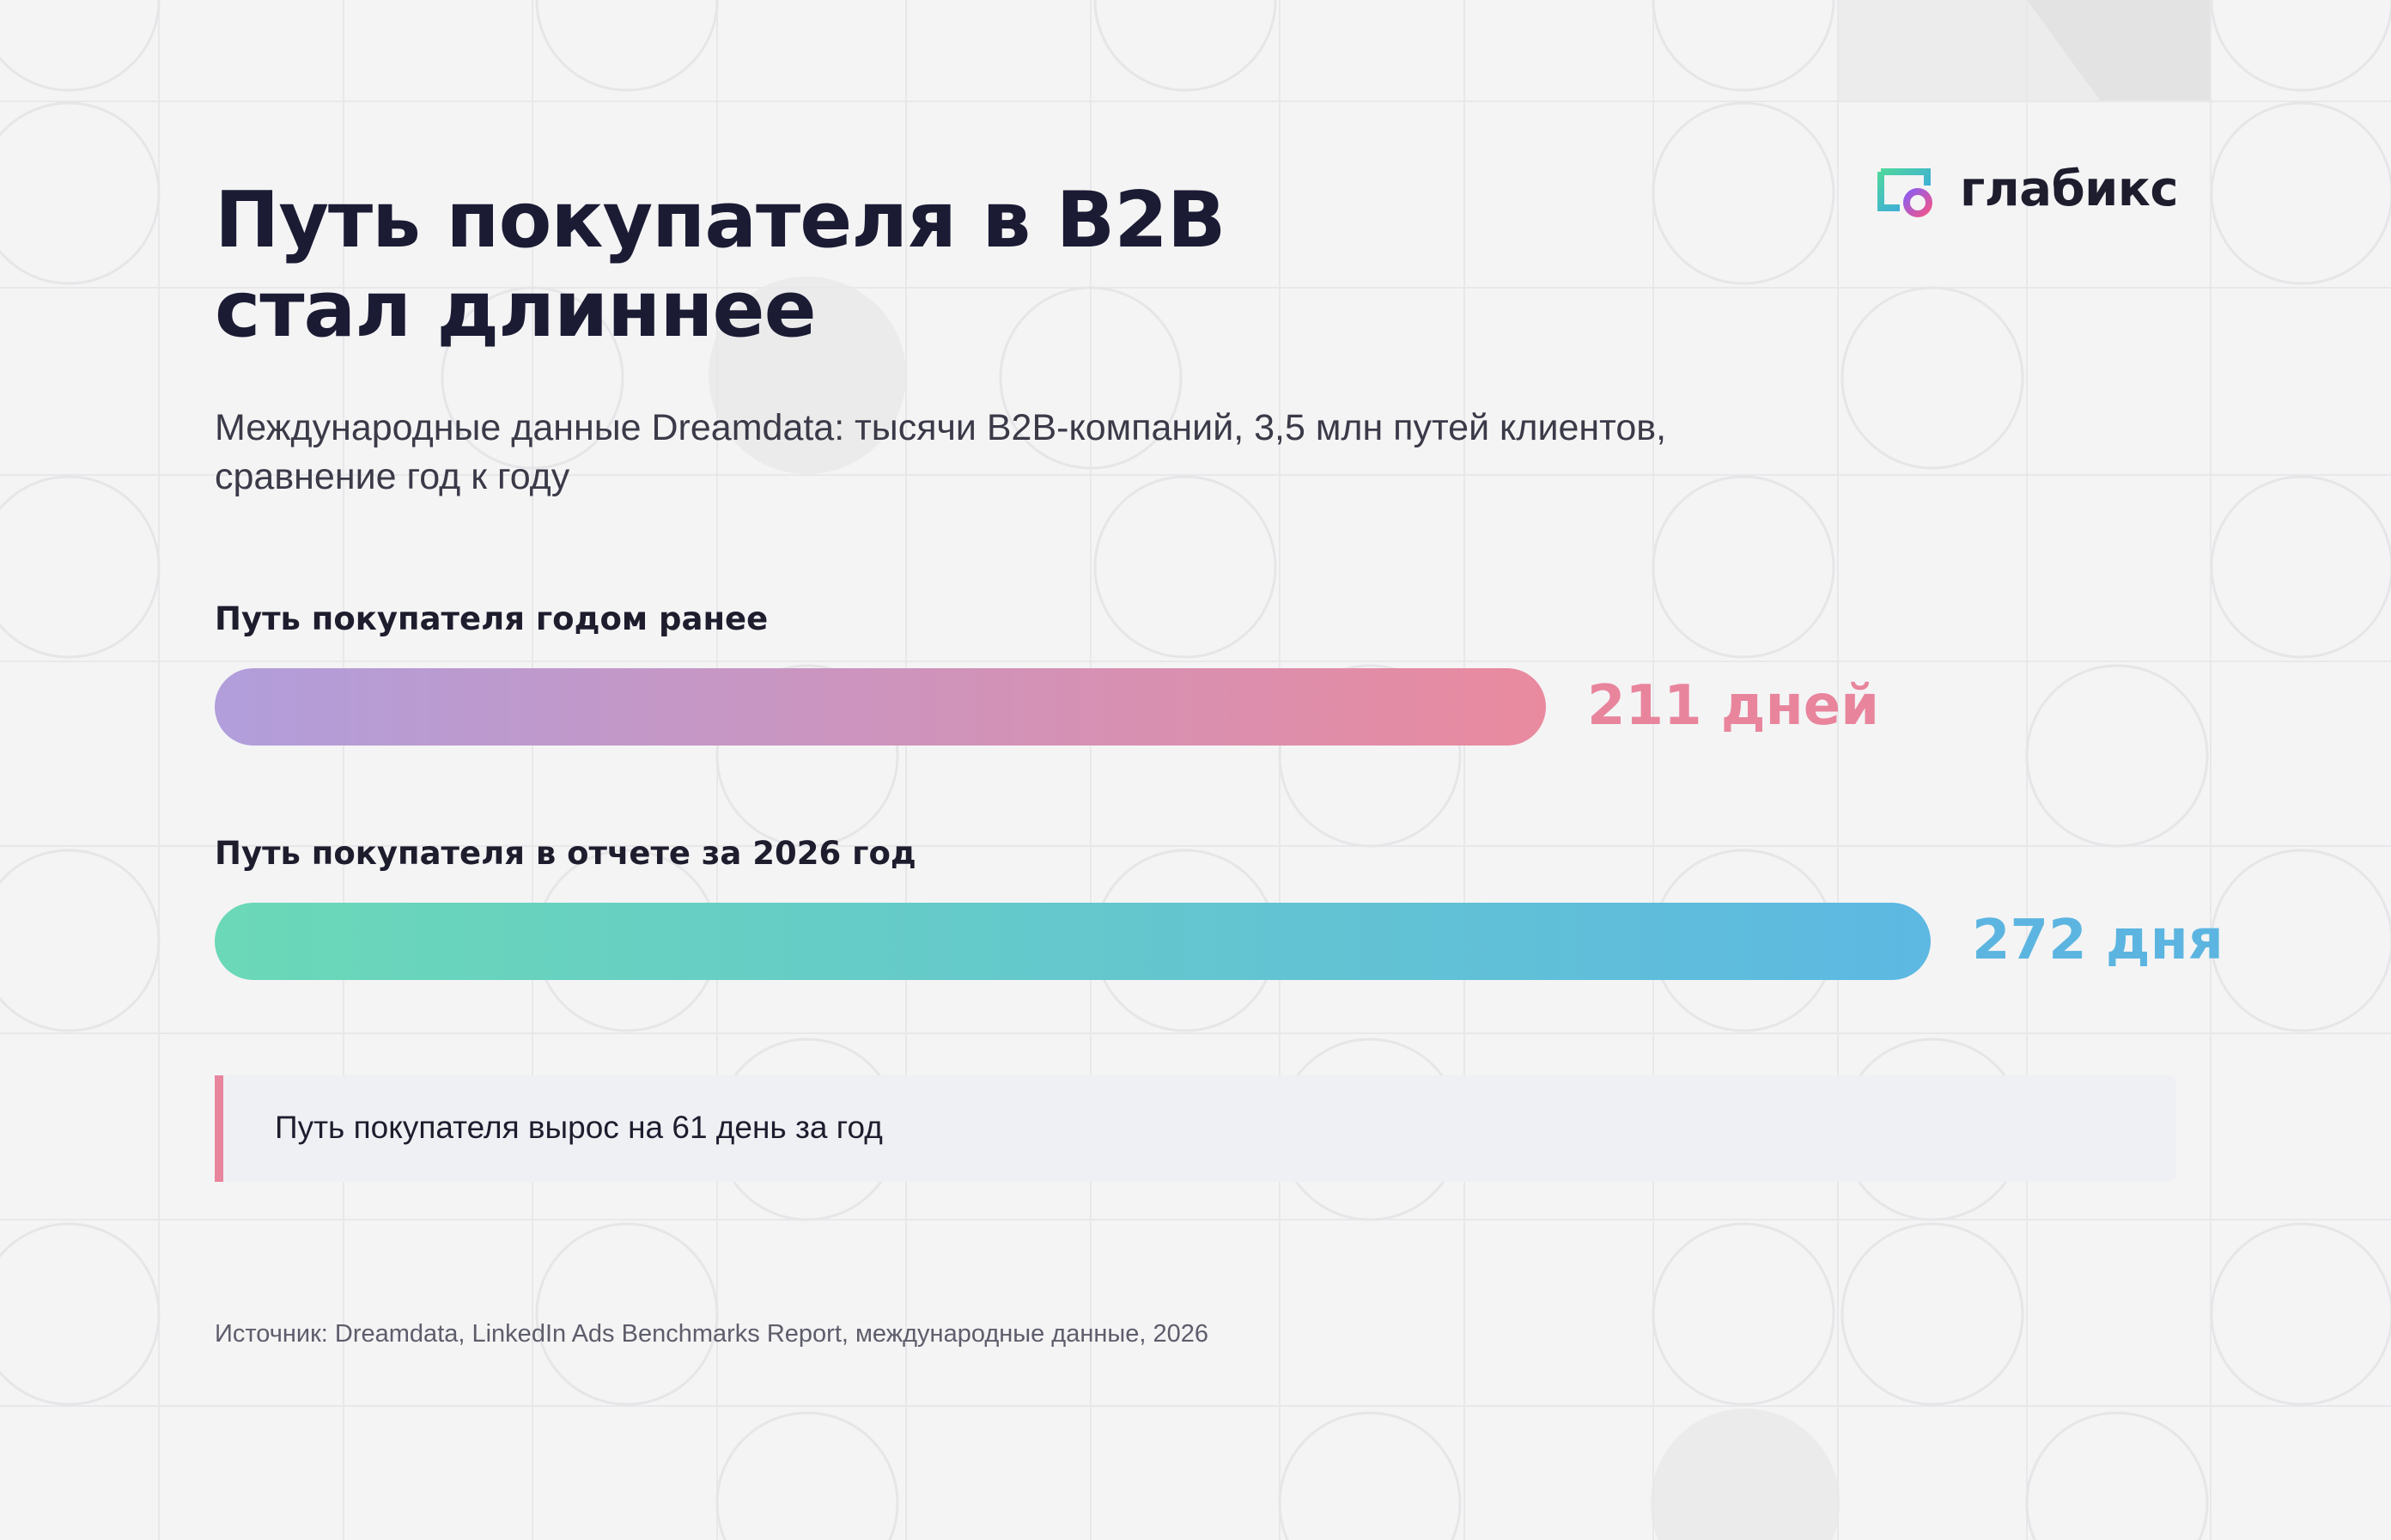 The height and width of the screenshot is (1540, 2391). Describe the element at coordinates (2069, 189) in the screenshot. I see `brand-name: глабикс` at that location.